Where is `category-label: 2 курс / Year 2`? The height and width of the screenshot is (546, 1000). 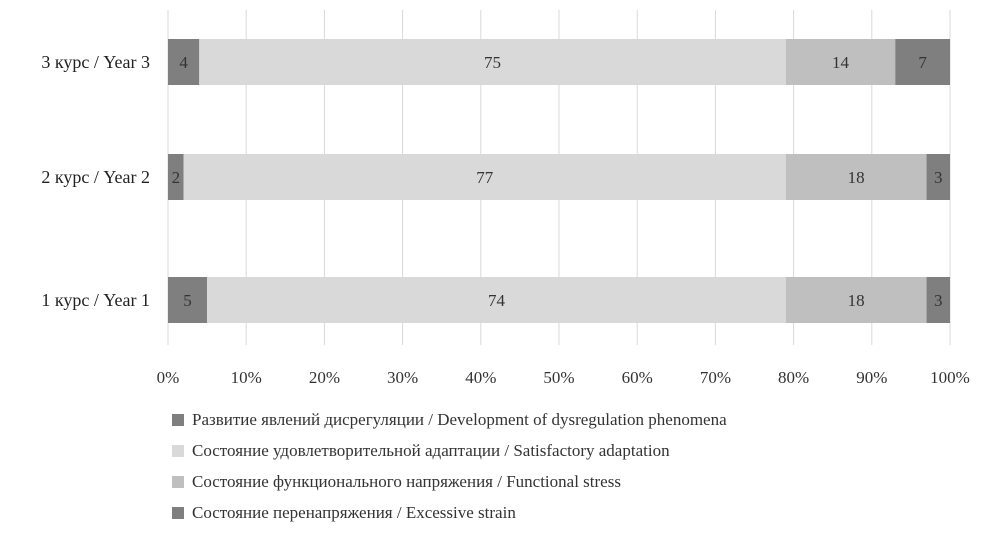 category-label: 2 курс / Year 2 is located at coordinates (95, 177).